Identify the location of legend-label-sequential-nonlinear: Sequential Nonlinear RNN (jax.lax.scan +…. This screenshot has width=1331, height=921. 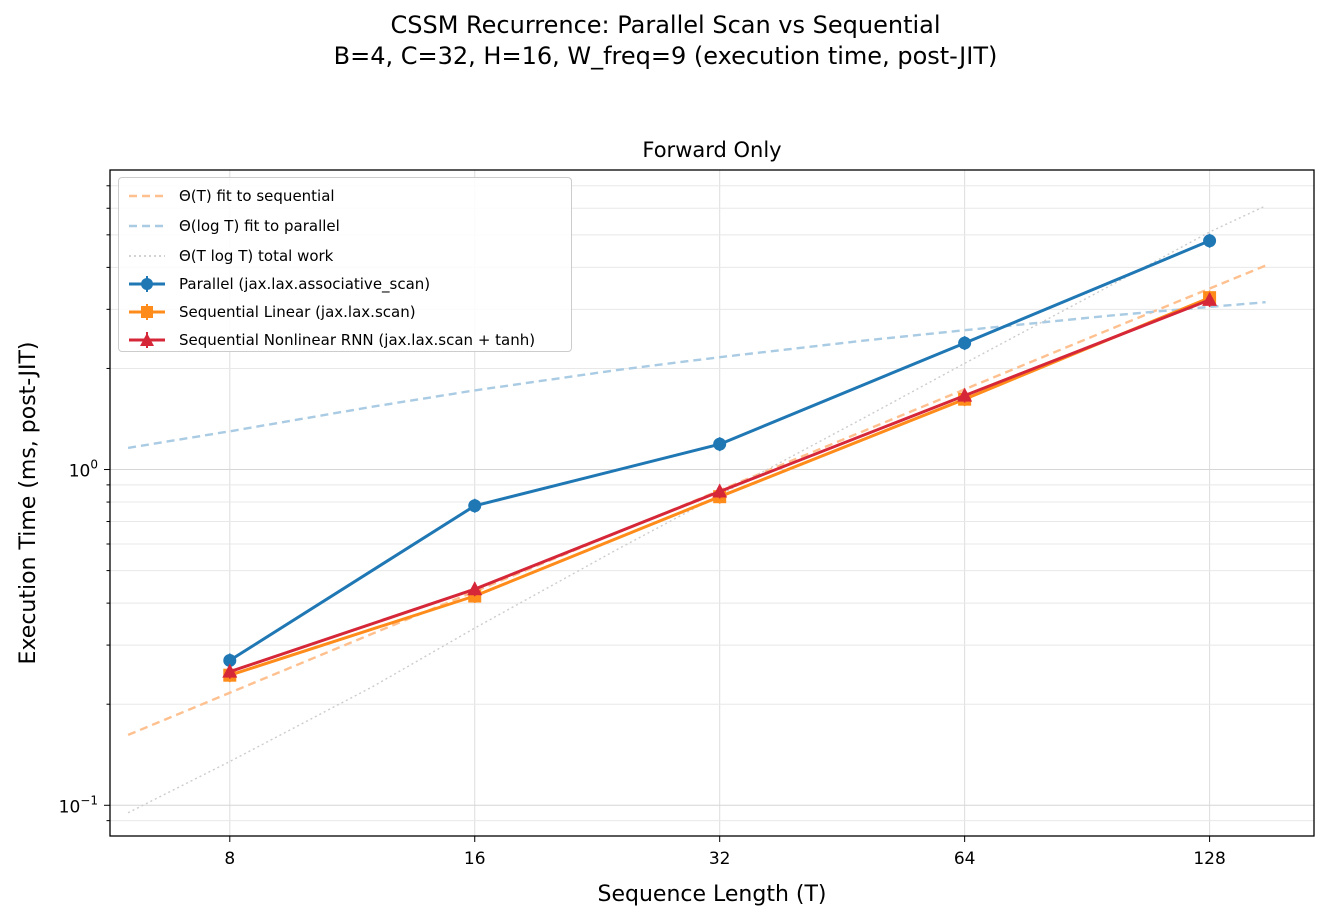
(357, 340).